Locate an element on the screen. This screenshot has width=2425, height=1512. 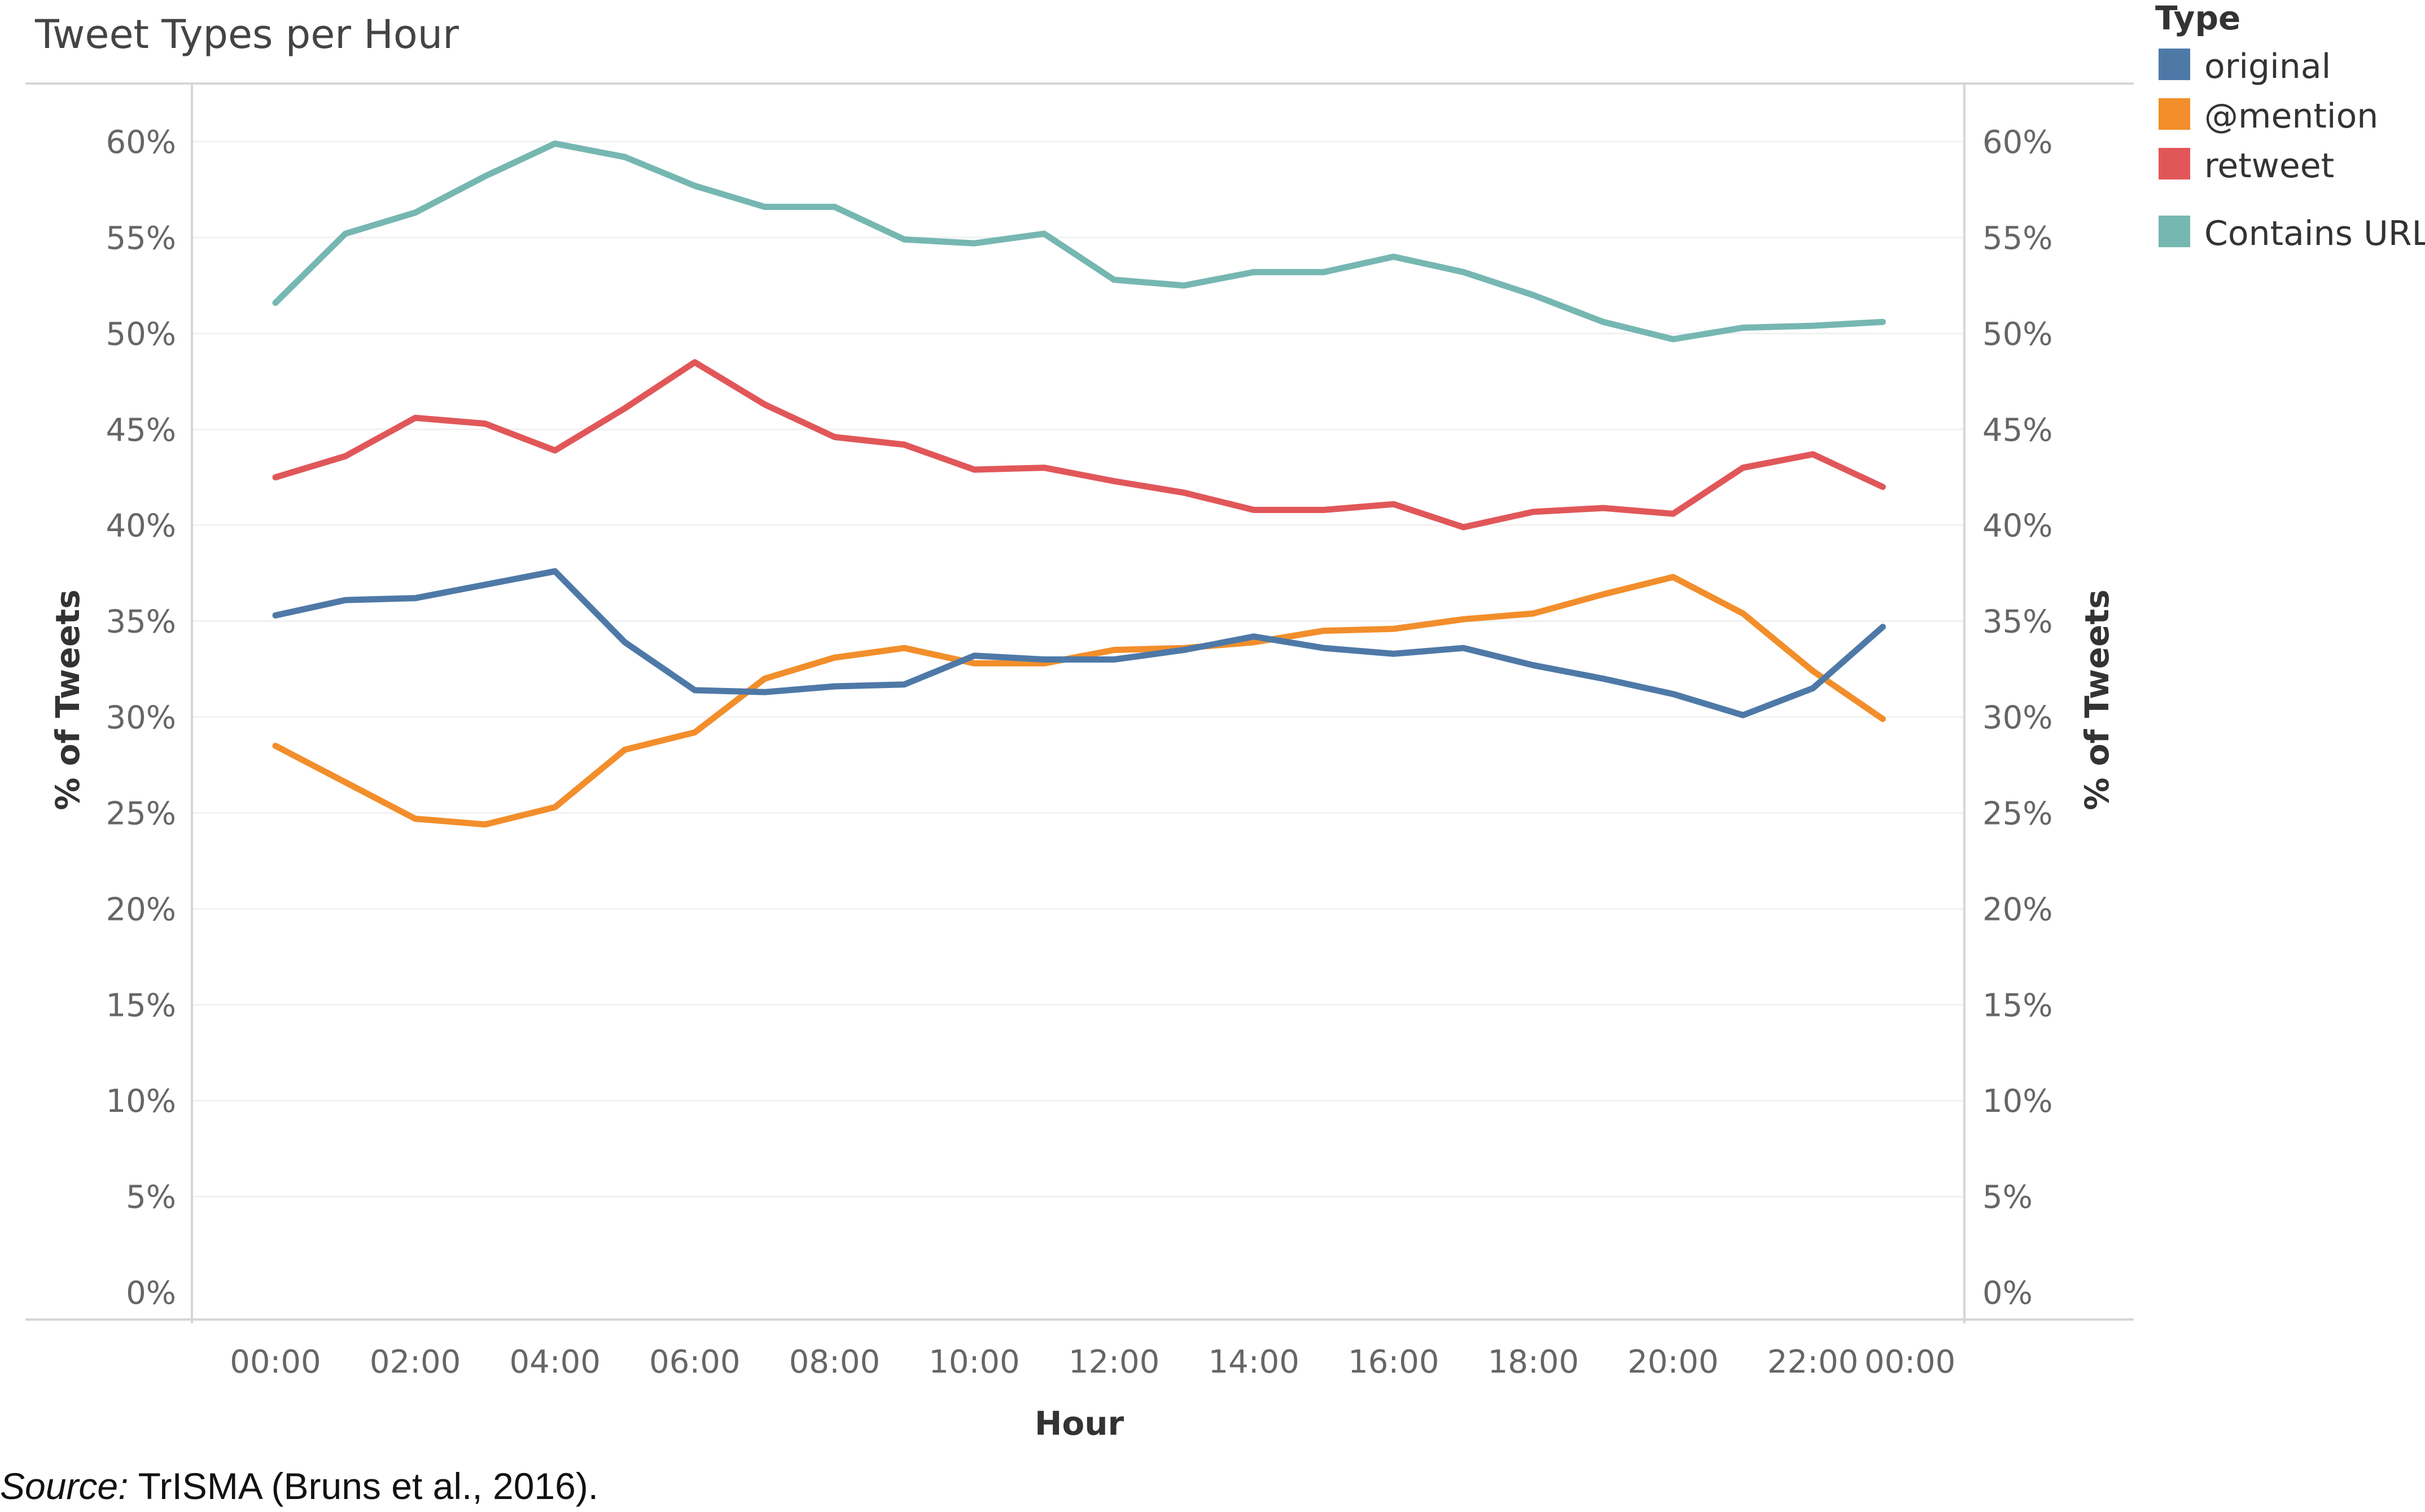
x-tick-label: 14:00 is located at coordinates (1254, 1362).